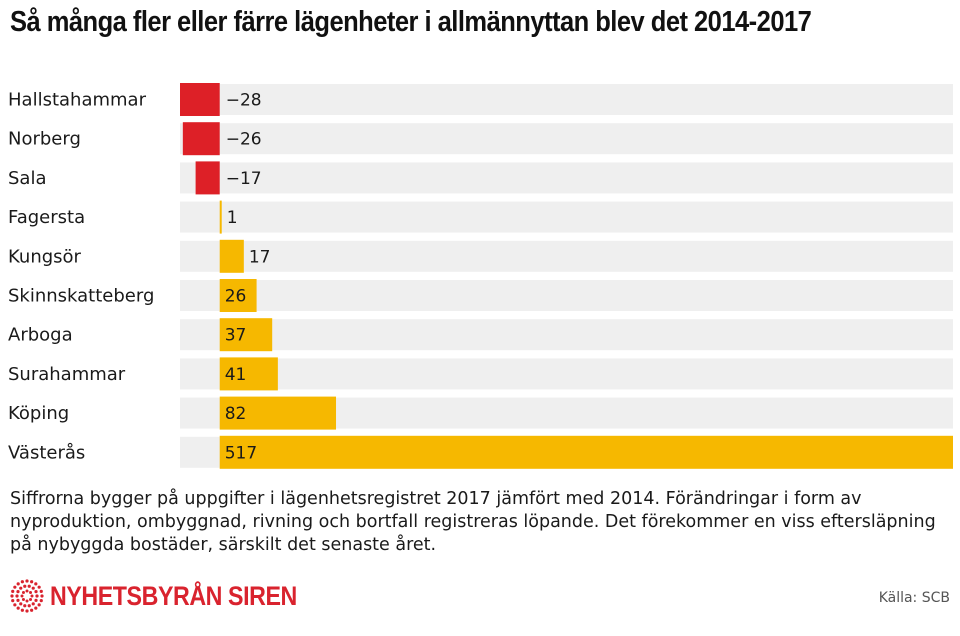 The height and width of the screenshot is (636, 960). What do you see at coordinates (27, 178) in the screenshot?
I see `category-label: Sala` at bounding box center [27, 178].